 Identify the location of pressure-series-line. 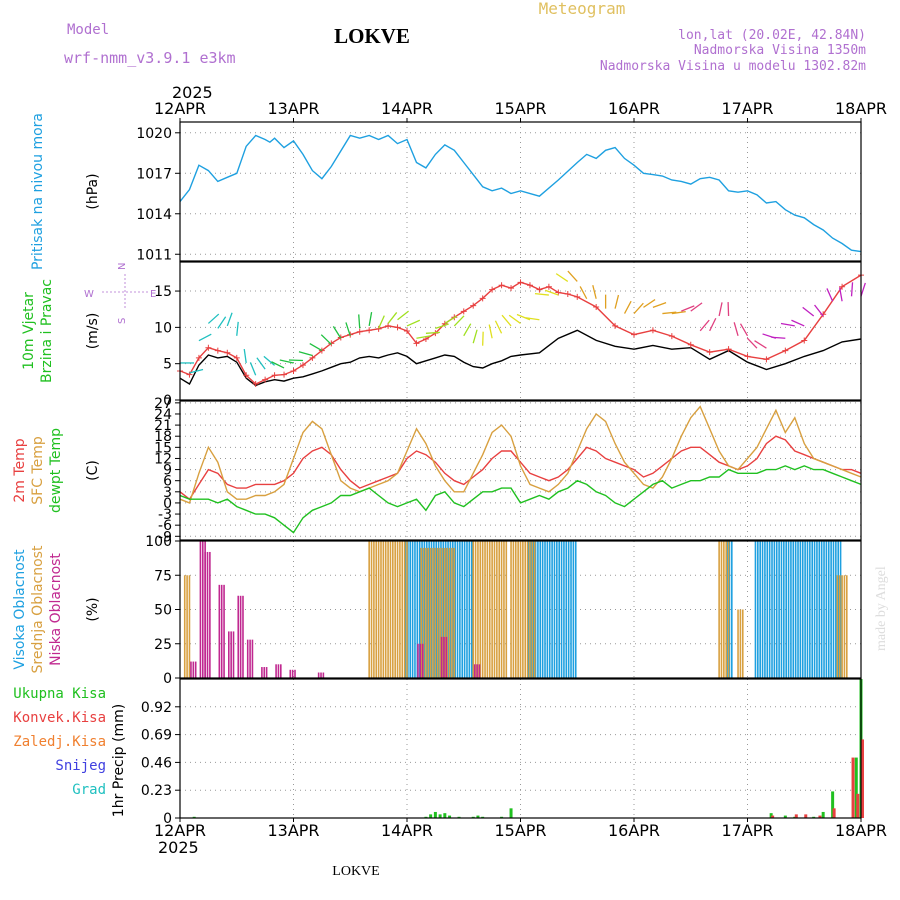
(520, 193).